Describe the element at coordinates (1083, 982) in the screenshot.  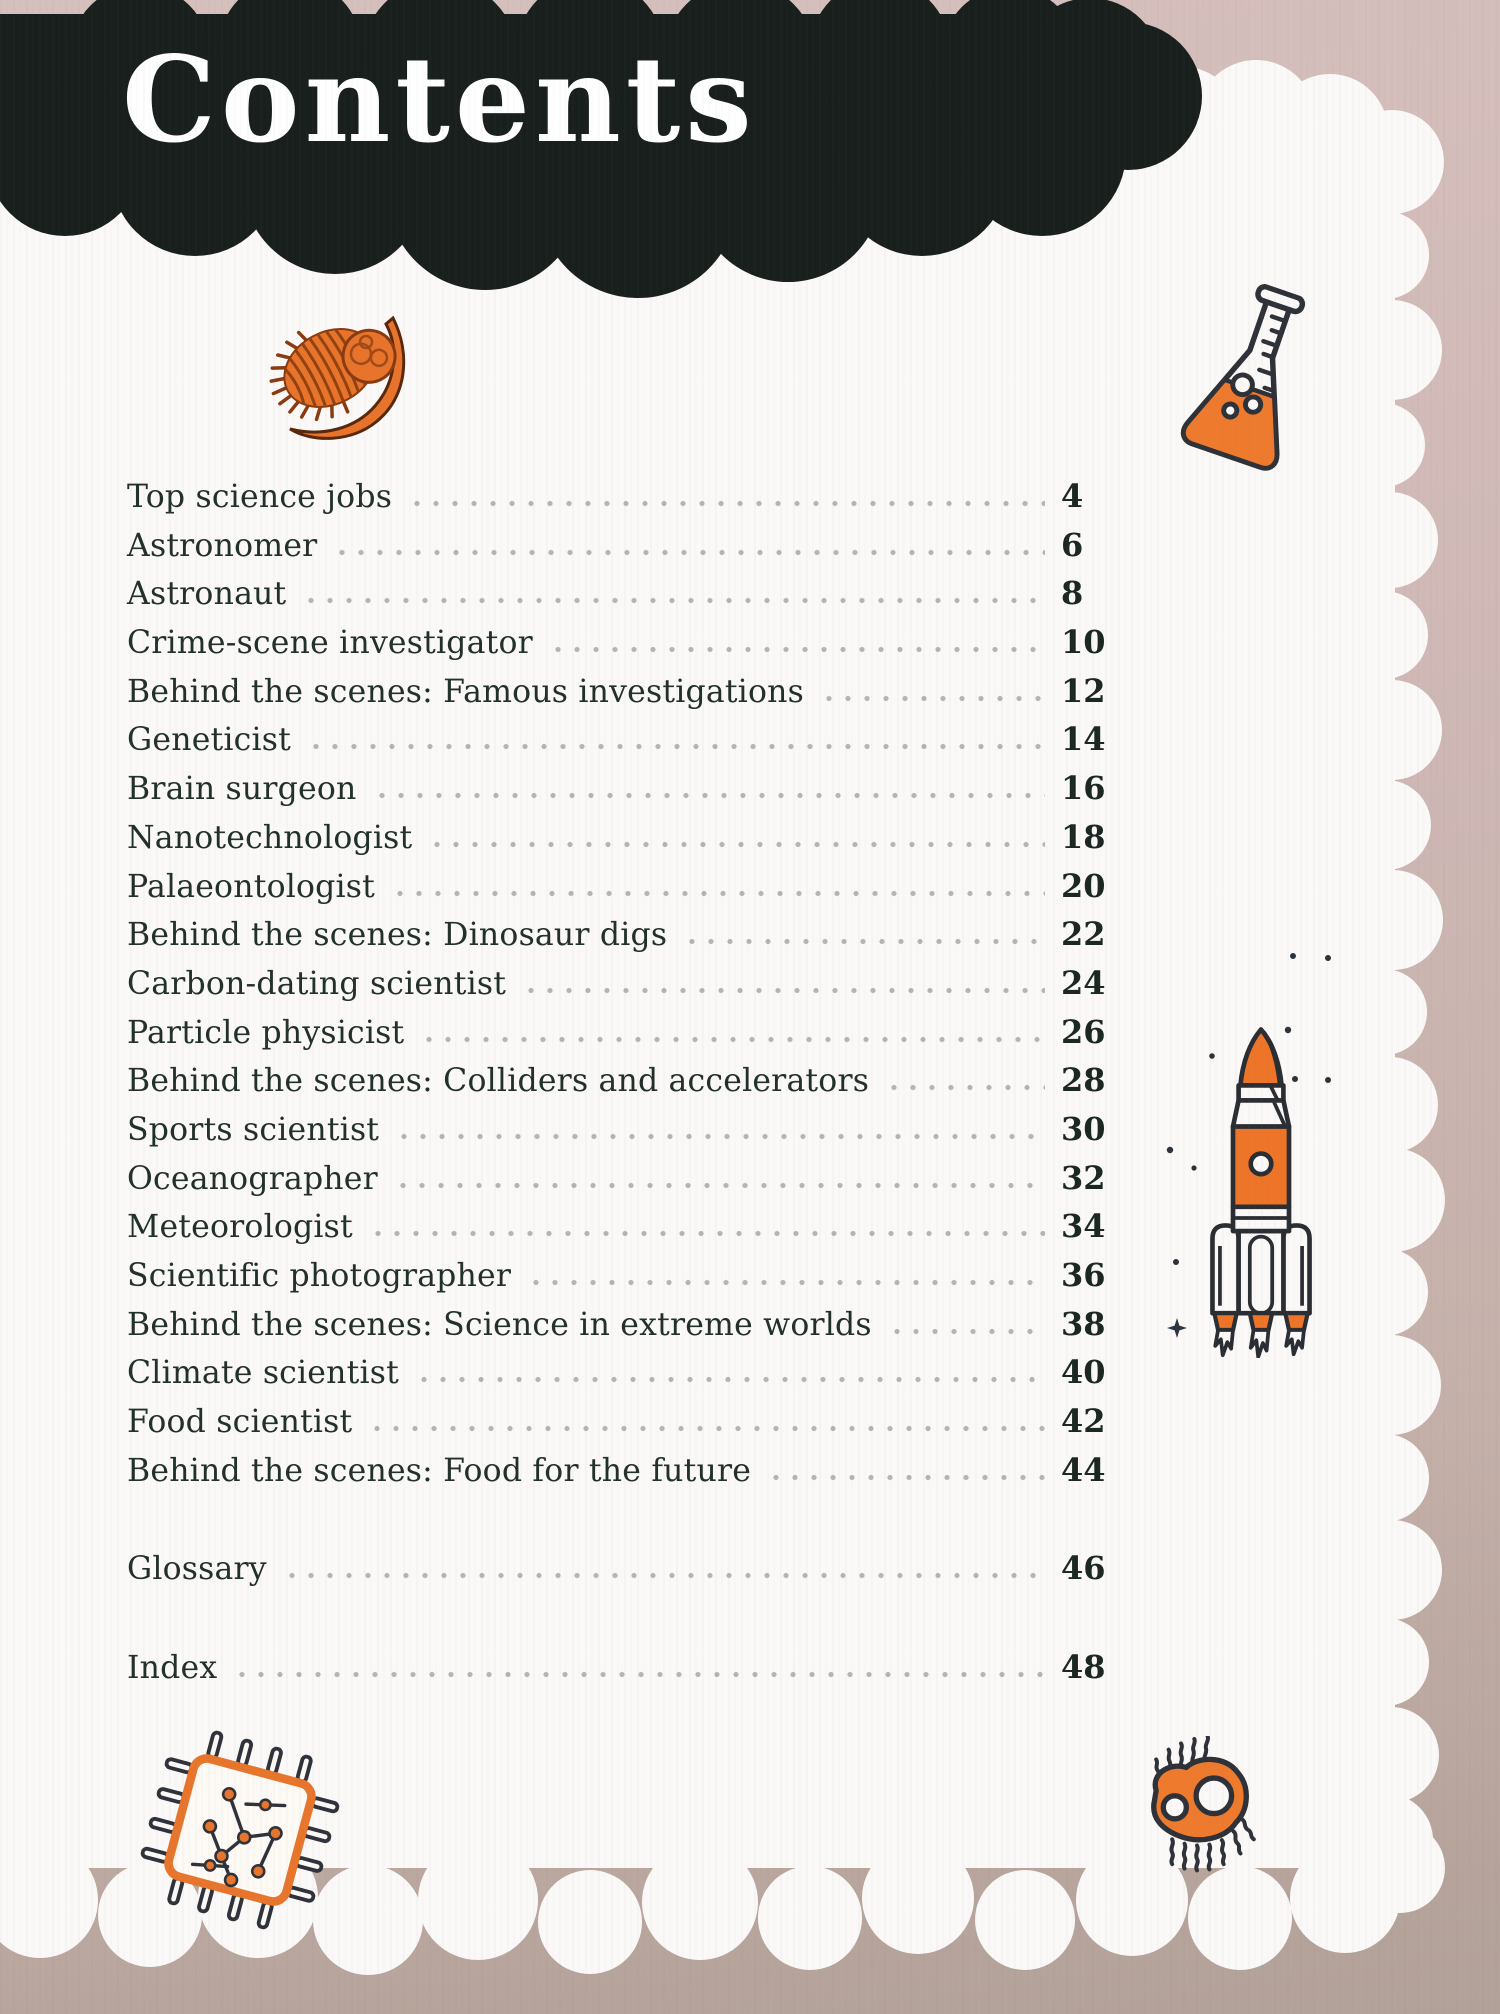
I see `toc-entry-page: 24` at that location.